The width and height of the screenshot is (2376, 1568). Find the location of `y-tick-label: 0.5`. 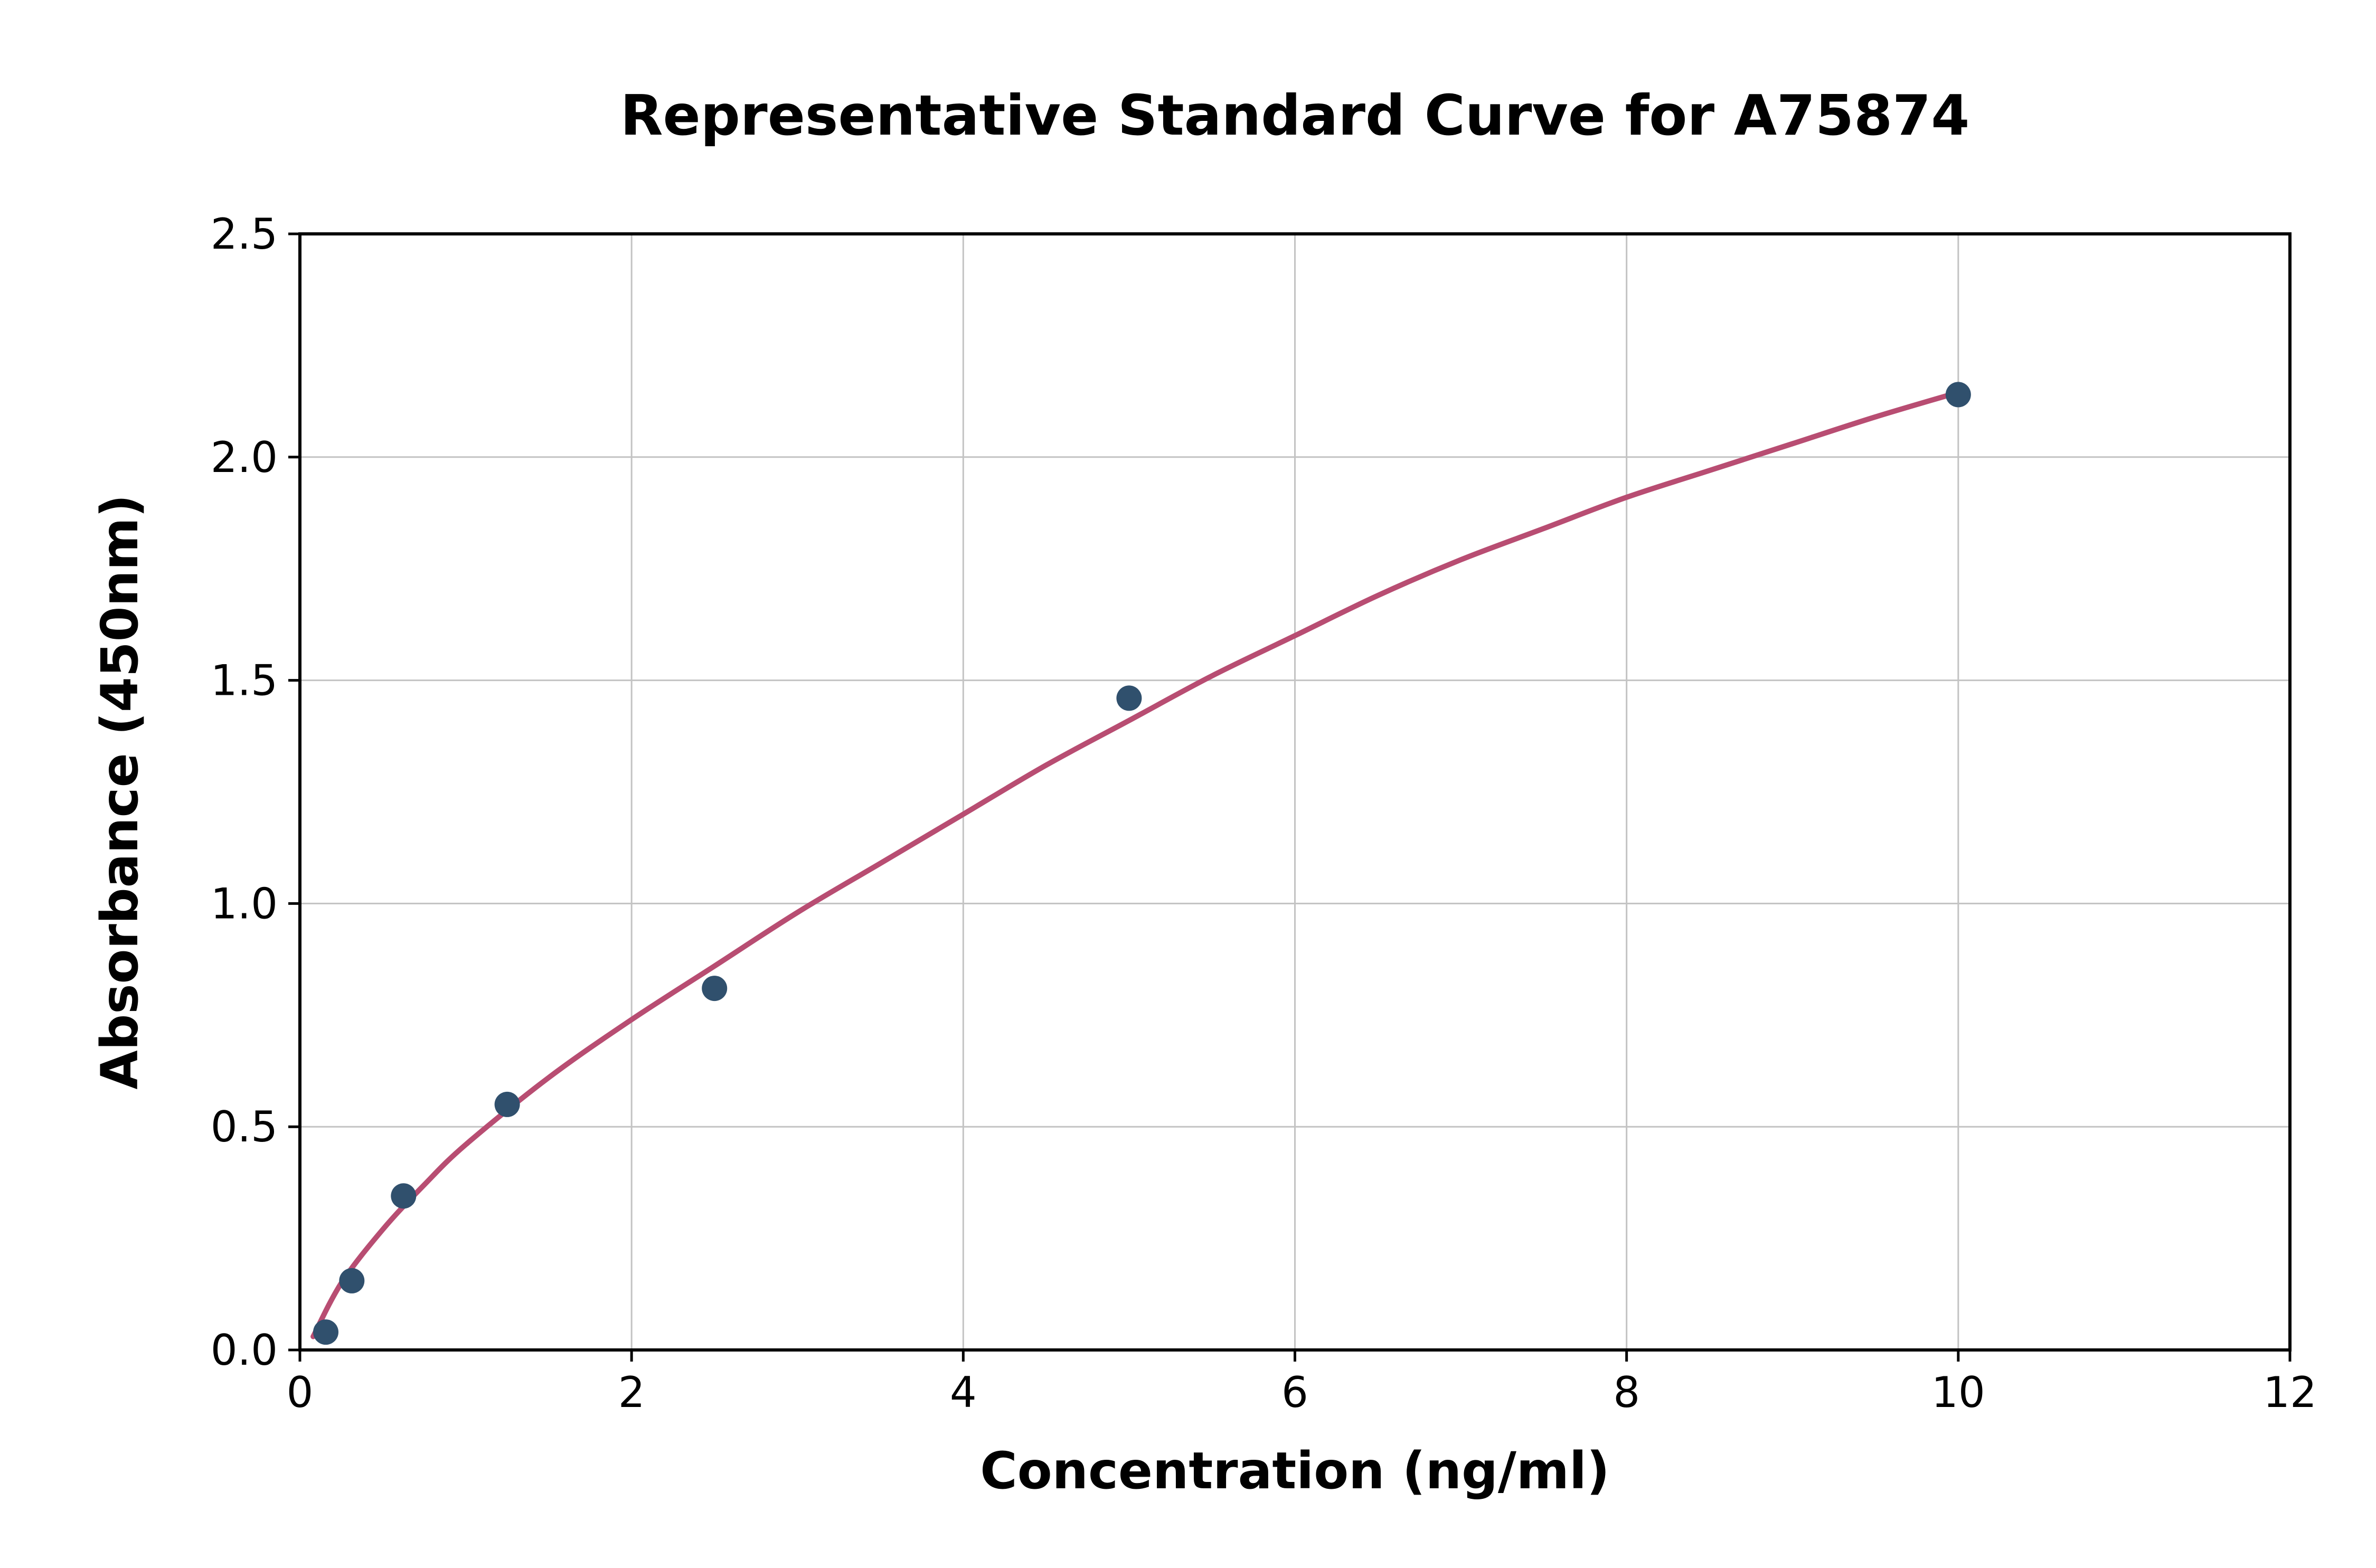

y-tick-label: 0.5 is located at coordinates (244, 1126).